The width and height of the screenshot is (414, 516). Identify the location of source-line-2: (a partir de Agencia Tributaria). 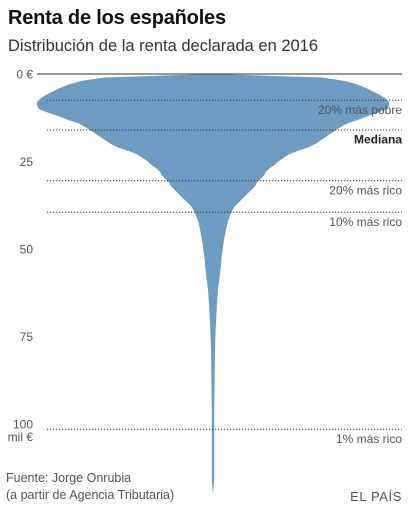
(90, 495).